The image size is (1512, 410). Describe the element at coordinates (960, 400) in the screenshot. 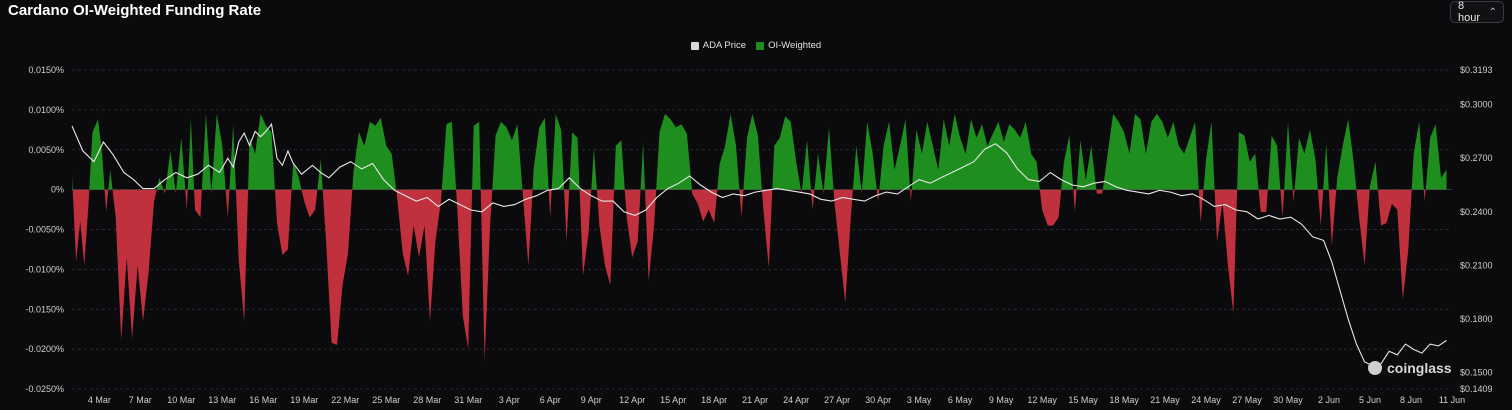

I see `x-tick-label: 6 May` at that location.